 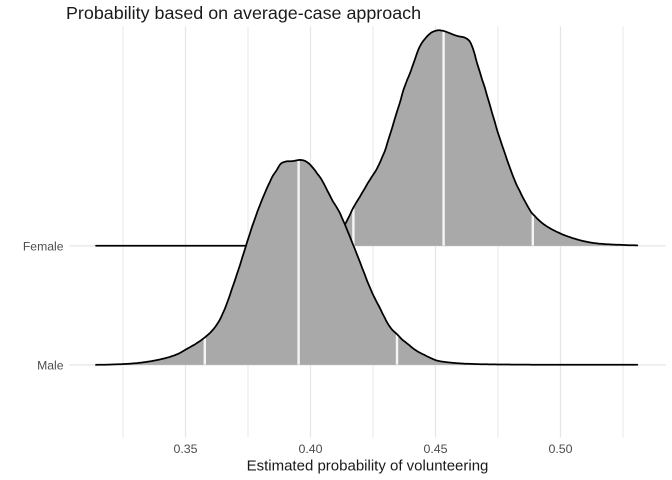 What do you see at coordinates (310, 449) in the screenshot?
I see `svg-text: 0.40` at bounding box center [310, 449].